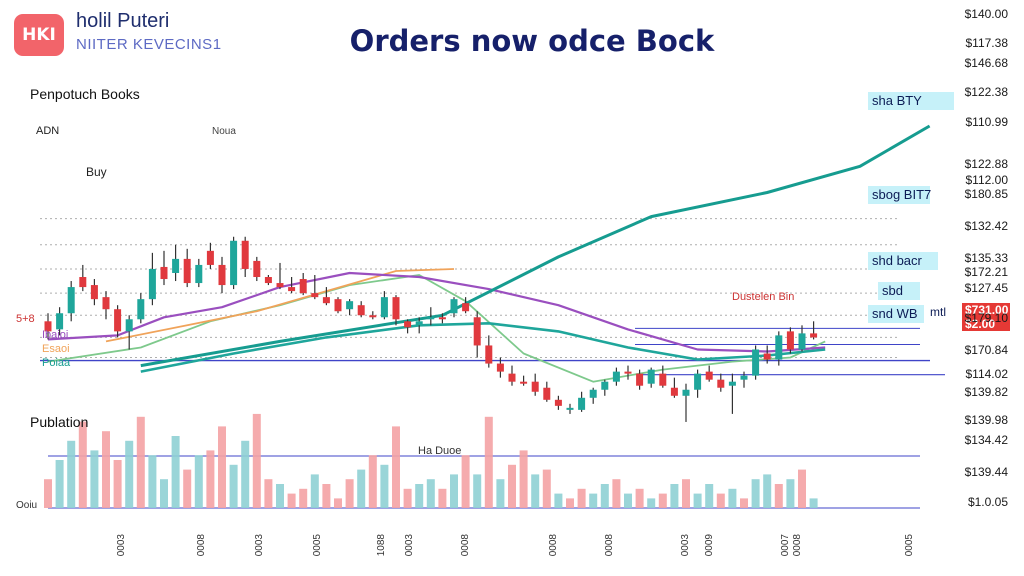 This screenshot has height=576, width=1024. I want to click on price-tag-red-label: $731.00, so click(987, 310).